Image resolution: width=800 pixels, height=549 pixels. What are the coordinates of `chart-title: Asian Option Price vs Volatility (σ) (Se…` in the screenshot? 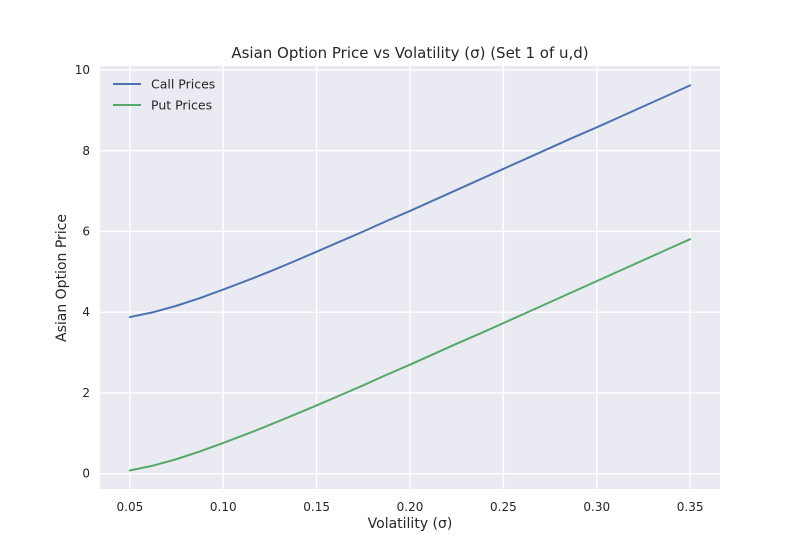 It's located at (409, 53).